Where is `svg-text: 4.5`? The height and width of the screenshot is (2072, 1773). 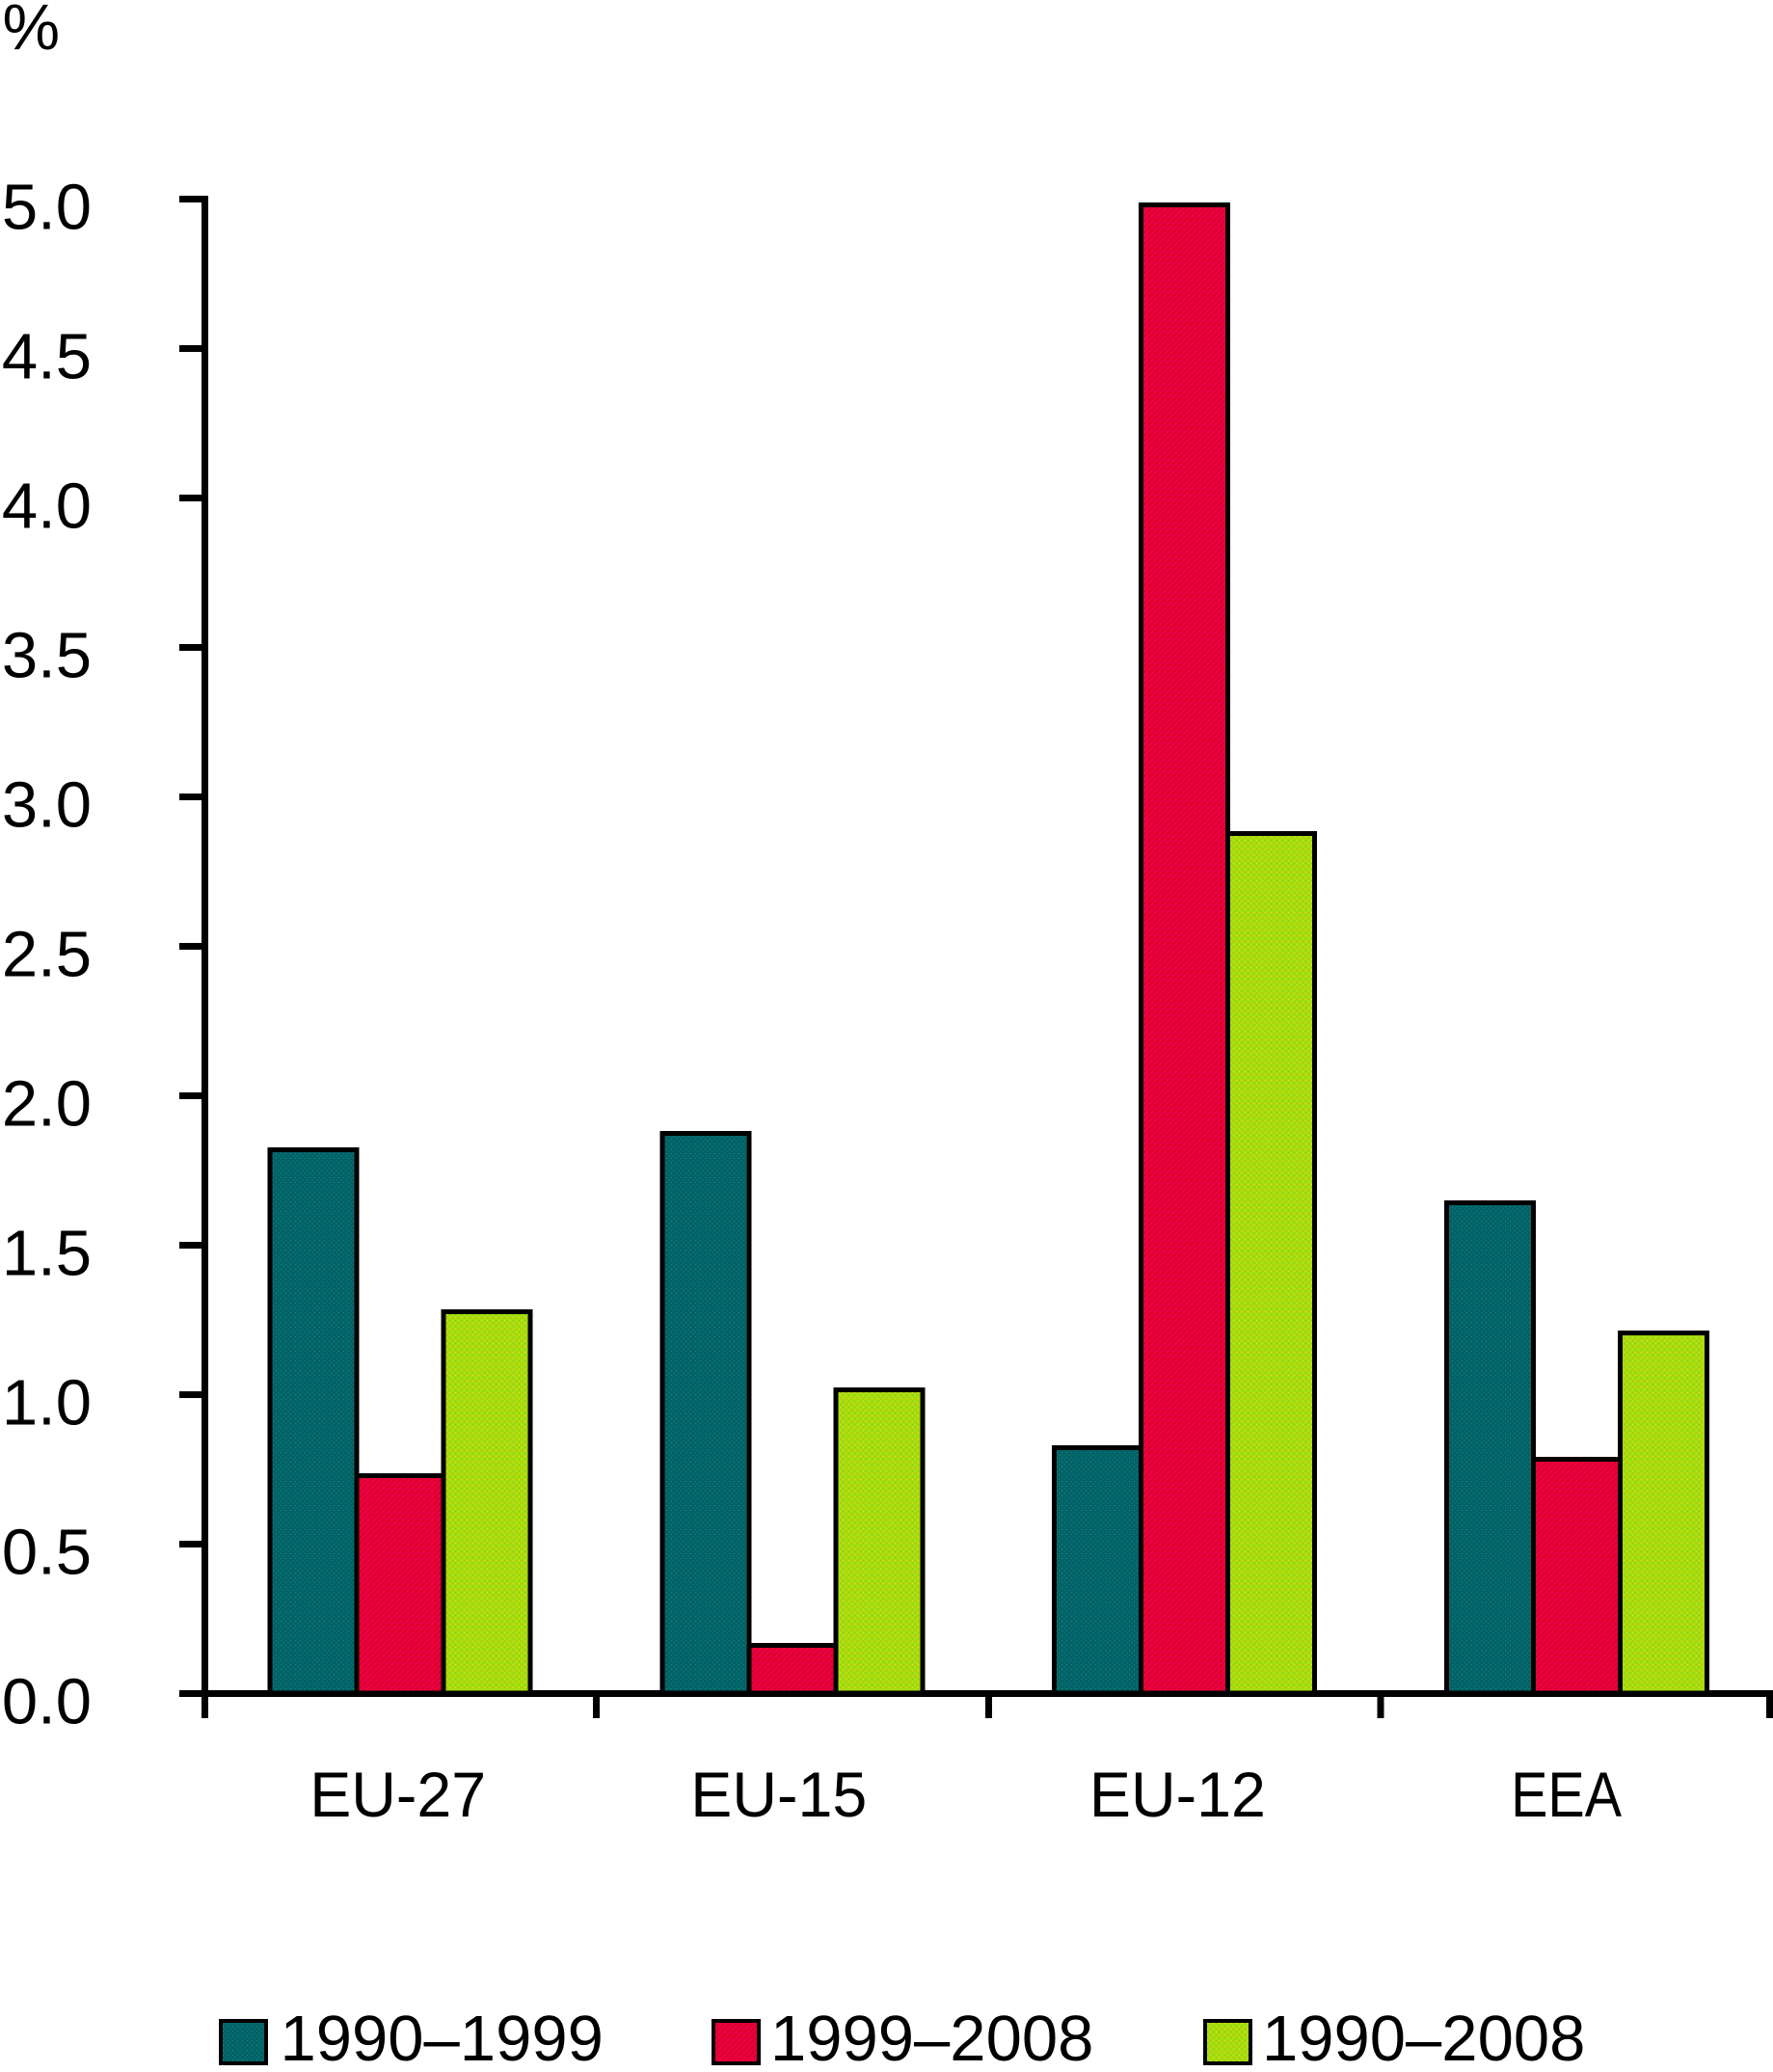 svg-text: 4.5 is located at coordinates (47, 357).